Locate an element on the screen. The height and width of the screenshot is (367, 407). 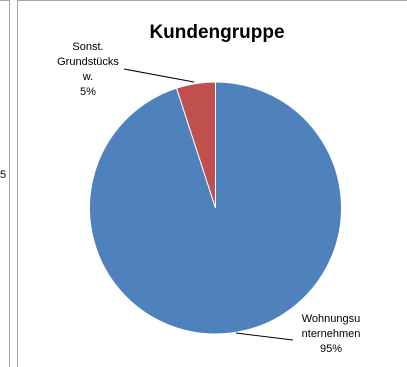
data-label-line: nternehmen is located at coordinates (331, 334).